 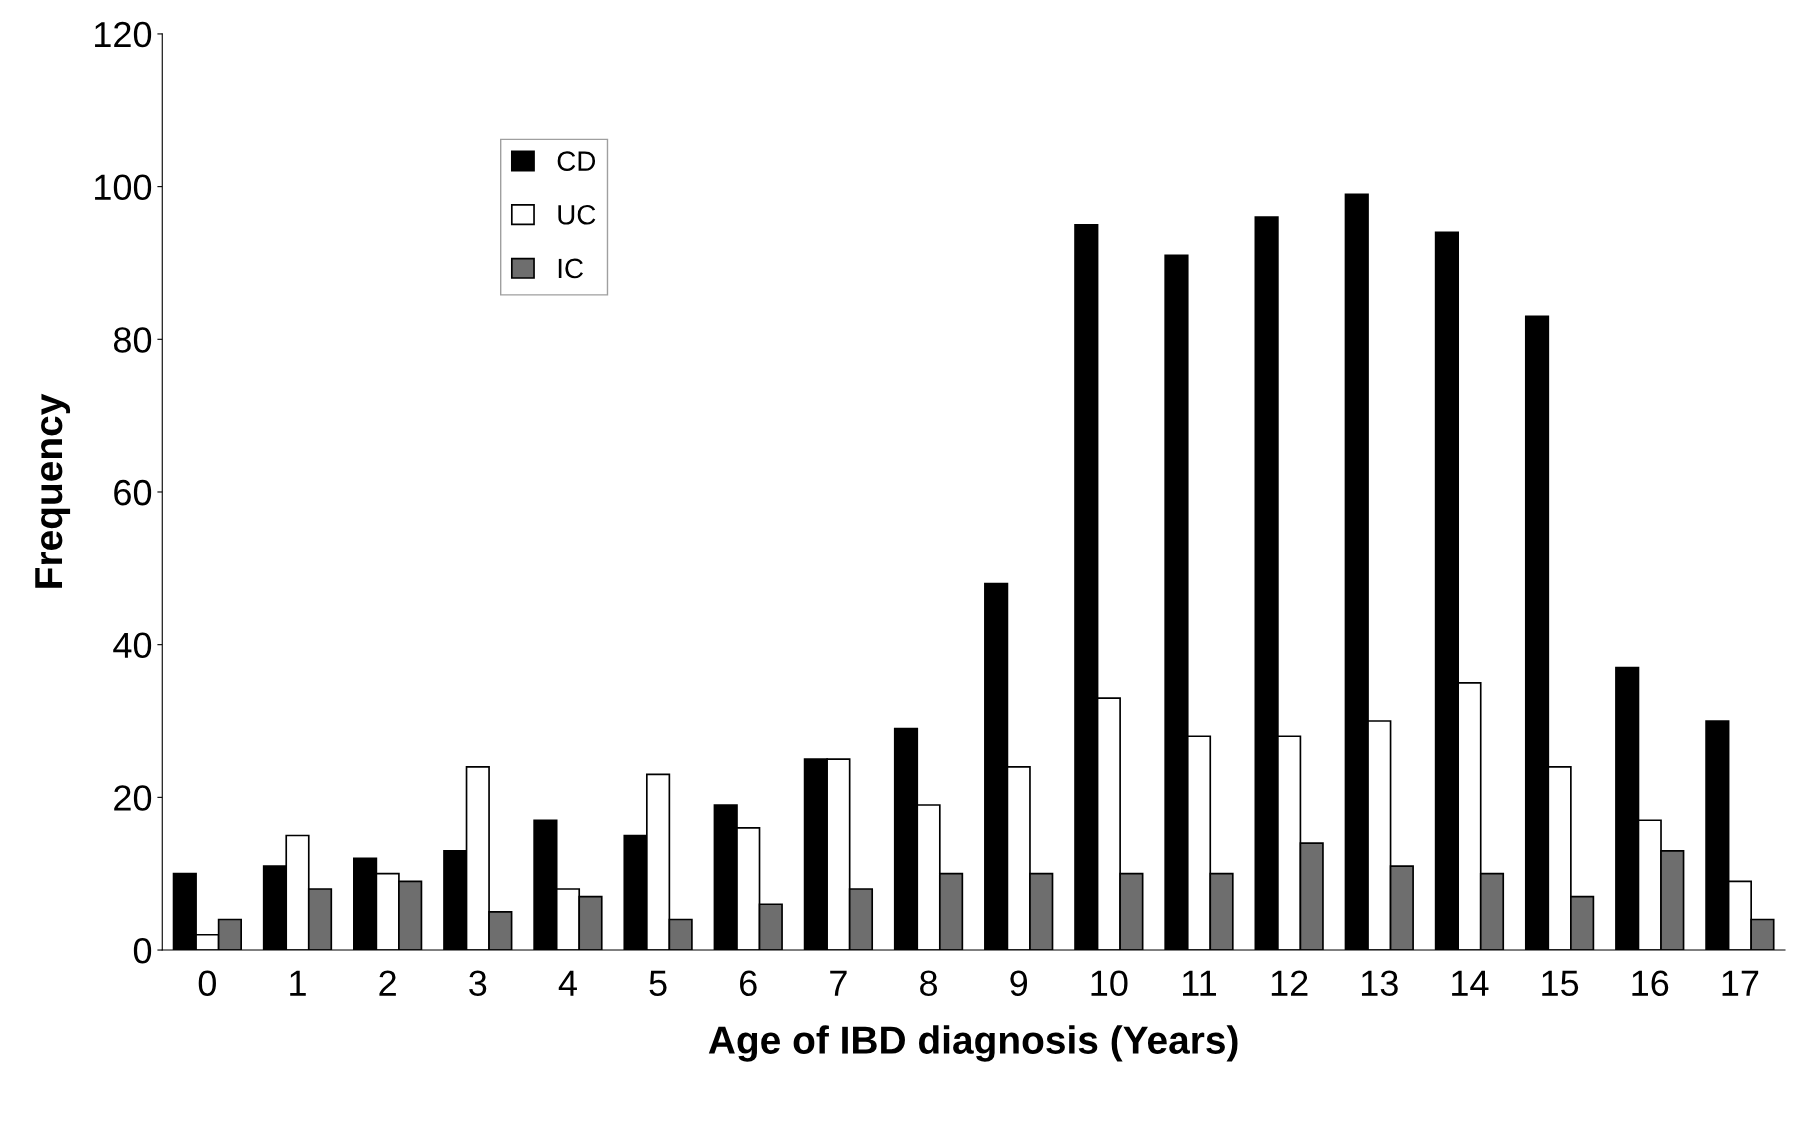 What do you see at coordinates (123, 187) in the screenshot?
I see `y-tick-label: 100` at bounding box center [123, 187].